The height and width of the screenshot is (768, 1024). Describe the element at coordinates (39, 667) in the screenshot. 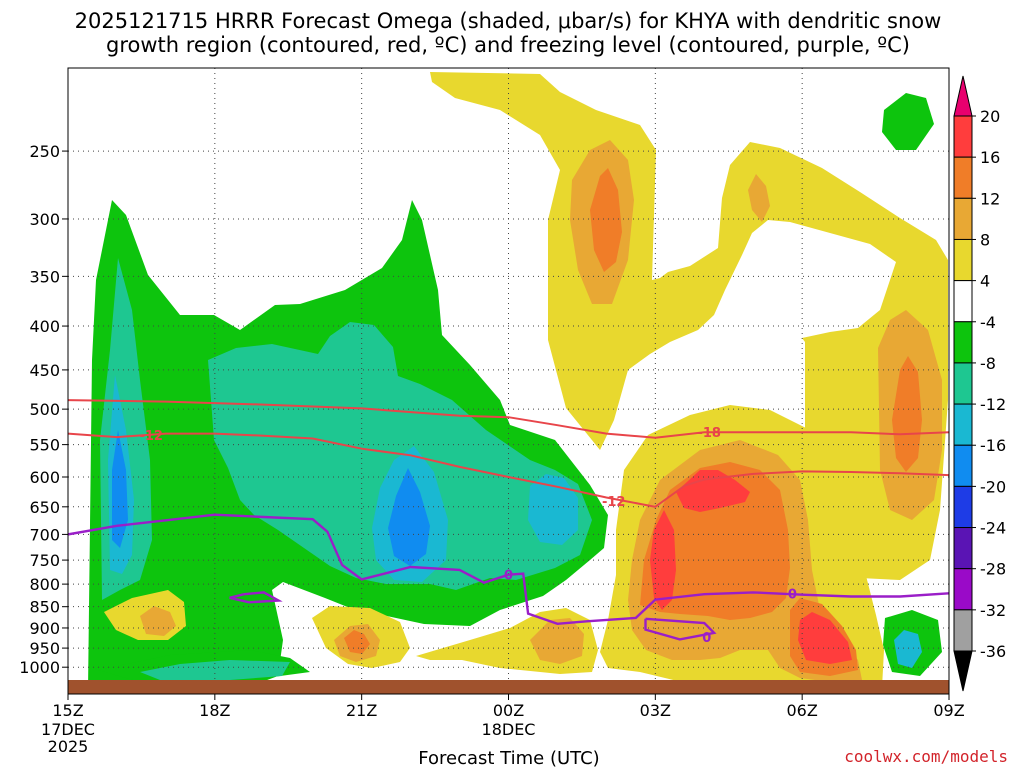

I see `y-tick-label: 1000` at that location.